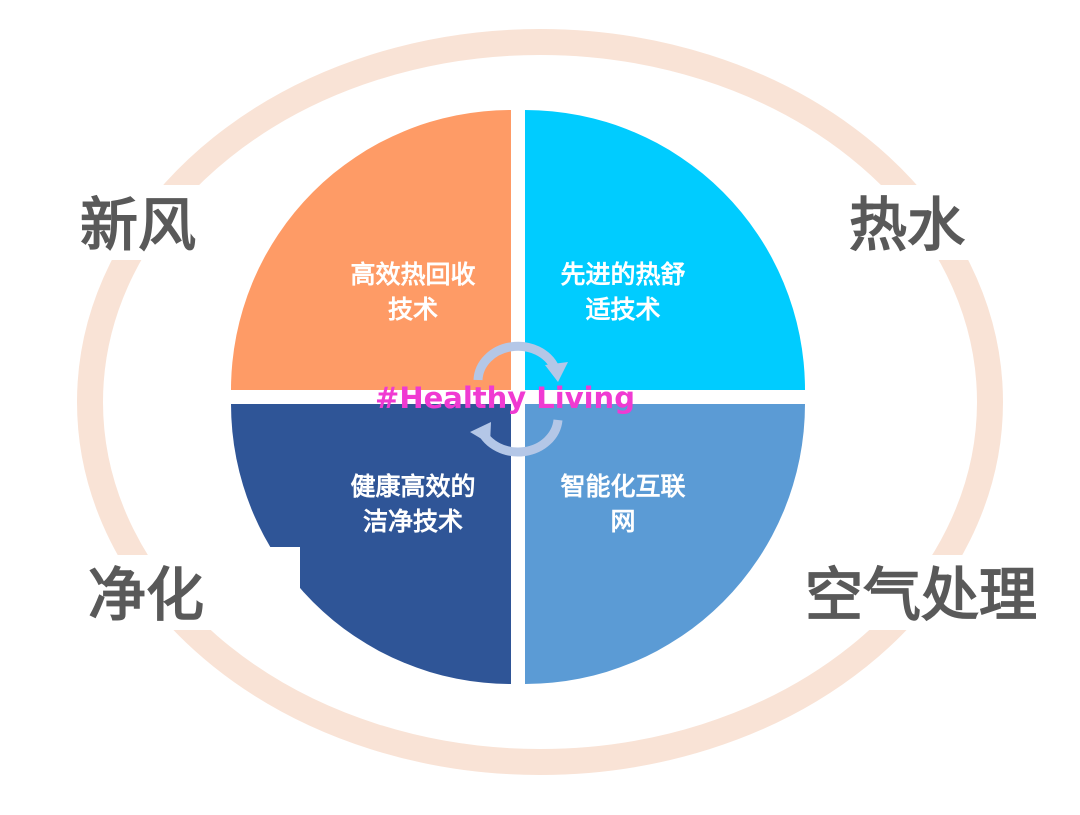  Describe the element at coordinates (413, 521) in the screenshot. I see `bl-line2: 洁净技术` at that location.